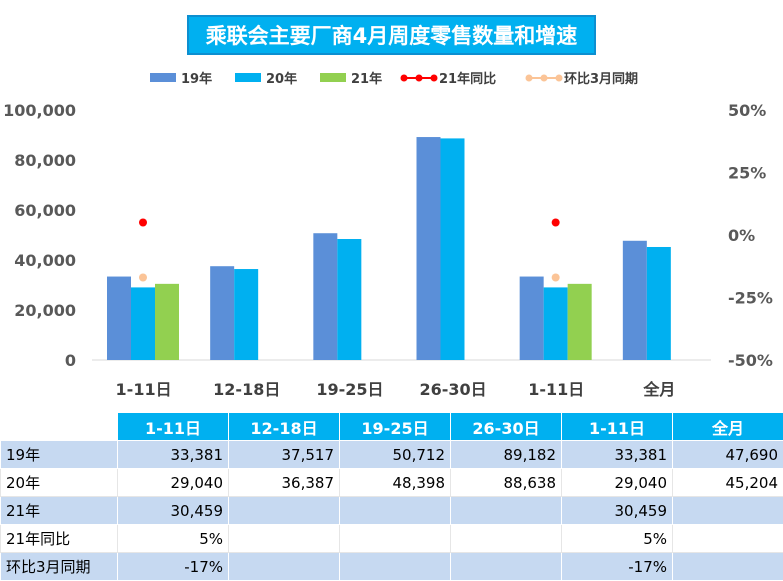  What do you see at coordinates (284, 426) in the screenshot?
I see `table-header: 12-18日` at bounding box center [284, 426].